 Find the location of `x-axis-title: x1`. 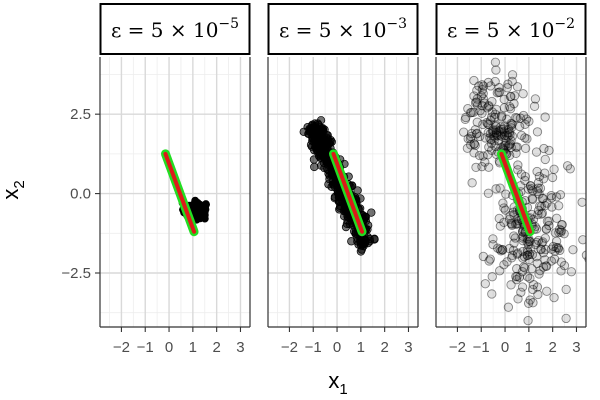

x-axis-title: x1 is located at coordinates (337, 383).